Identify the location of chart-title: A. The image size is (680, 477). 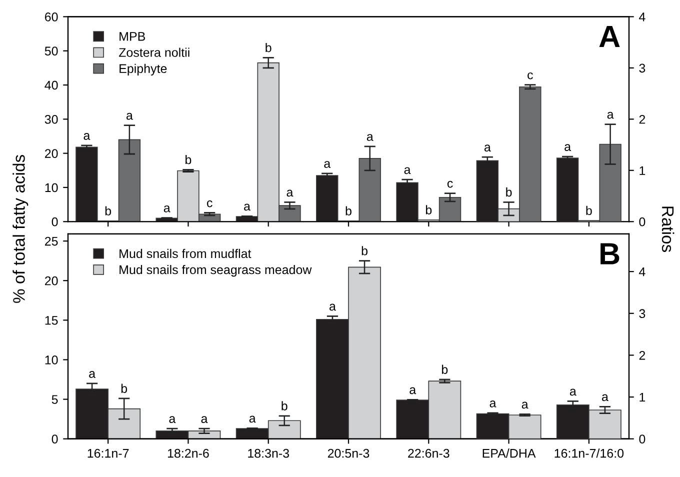
(609, 37).